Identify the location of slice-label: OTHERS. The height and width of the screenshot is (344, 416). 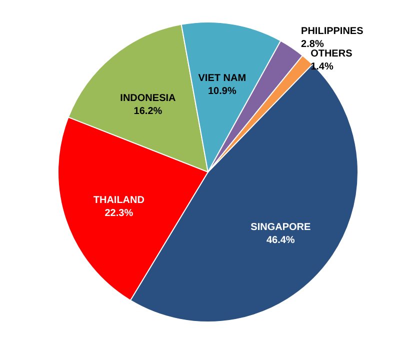
(331, 54).